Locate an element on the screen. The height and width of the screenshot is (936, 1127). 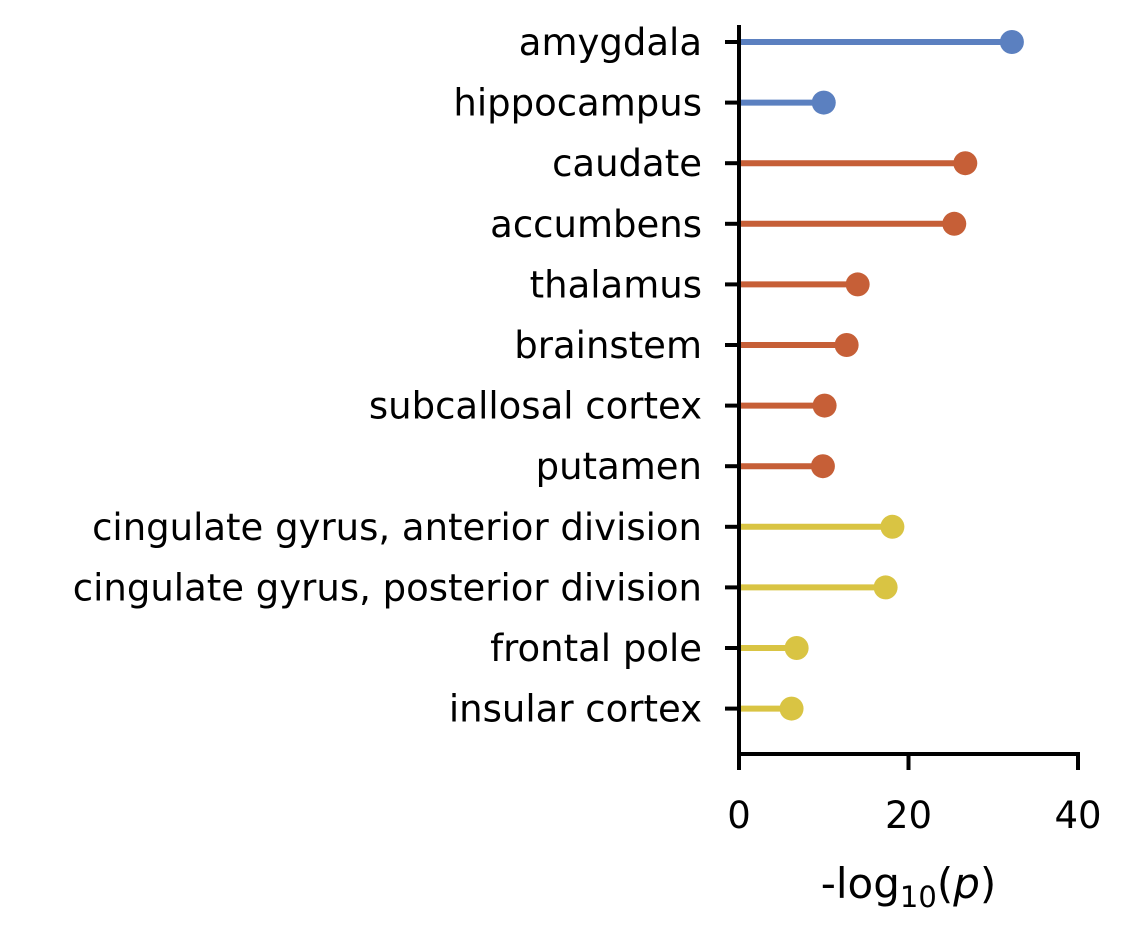
x-tick-label: 40 is located at coordinates (1077, 815).